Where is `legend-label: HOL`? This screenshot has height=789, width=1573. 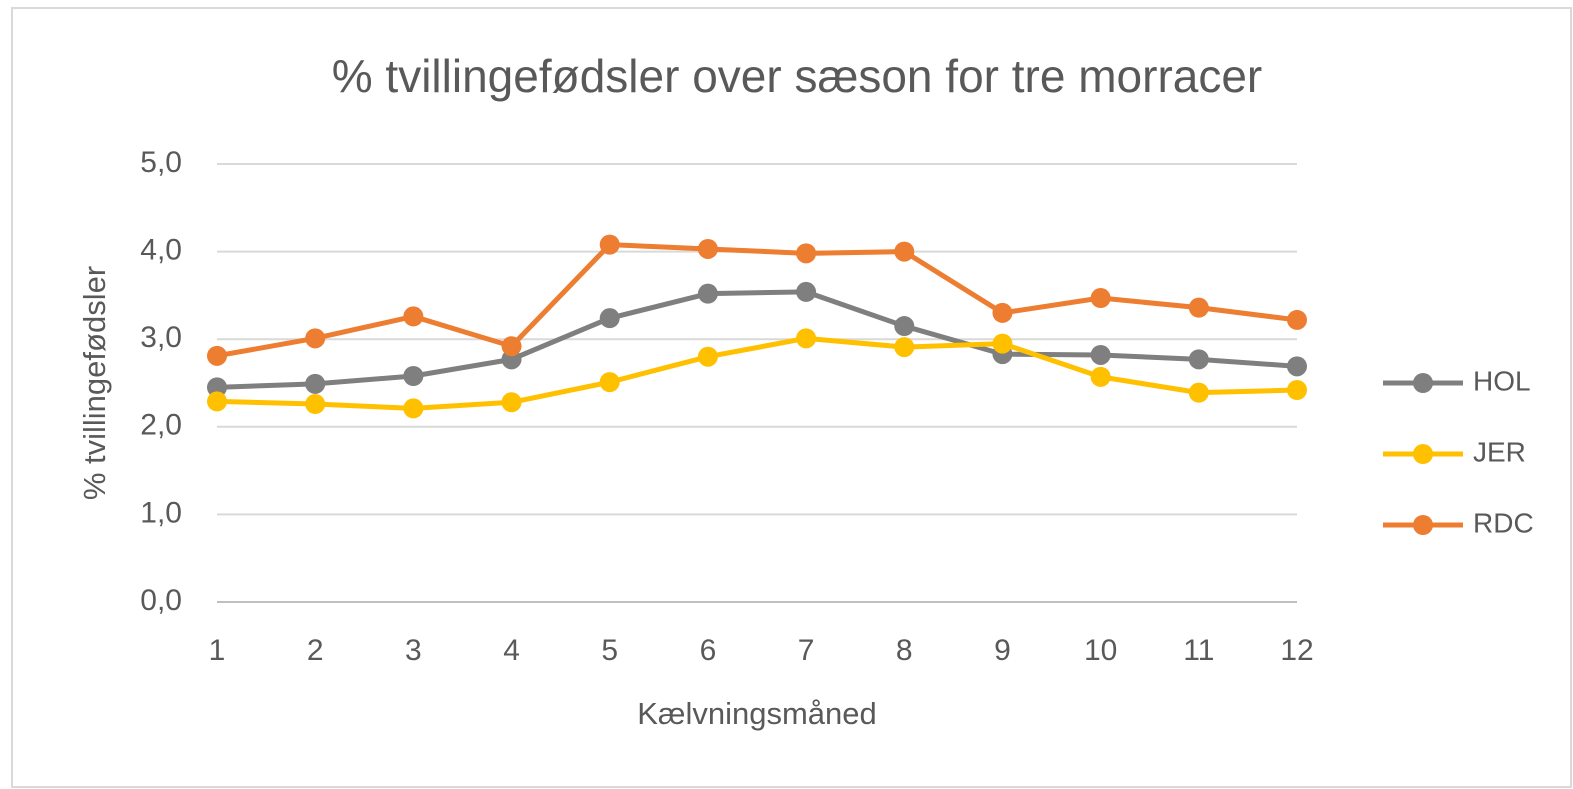 legend-label: HOL is located at coordinates (1502, 380).